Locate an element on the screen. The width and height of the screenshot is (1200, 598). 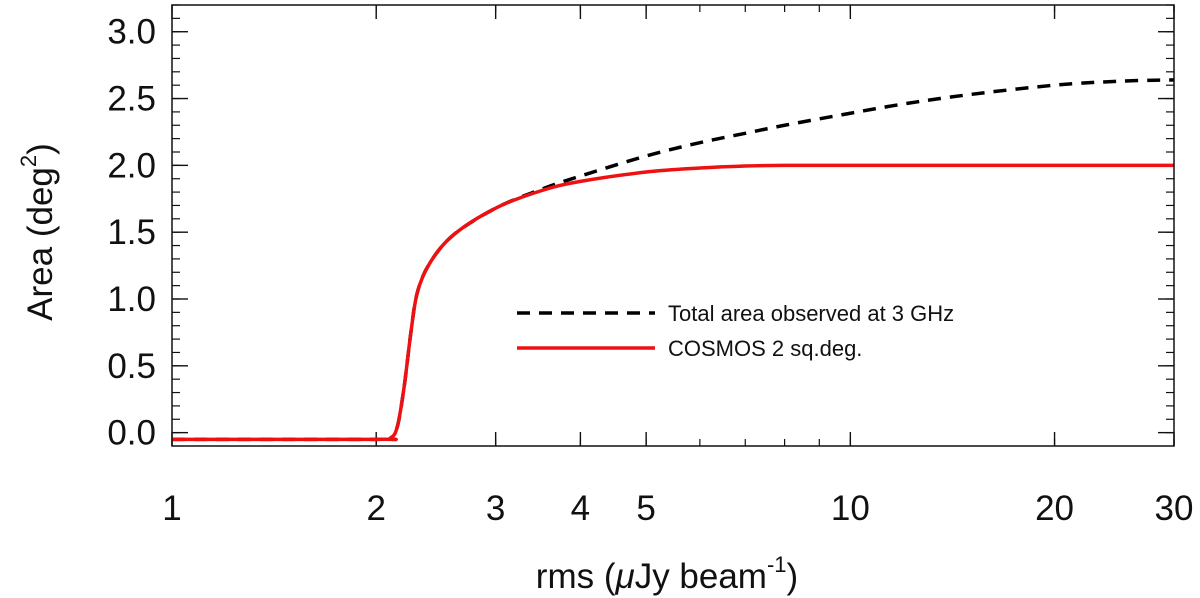
legend-label-cosmos: COSMOS 2 sq.deg. is located at coordinates (765, 348).